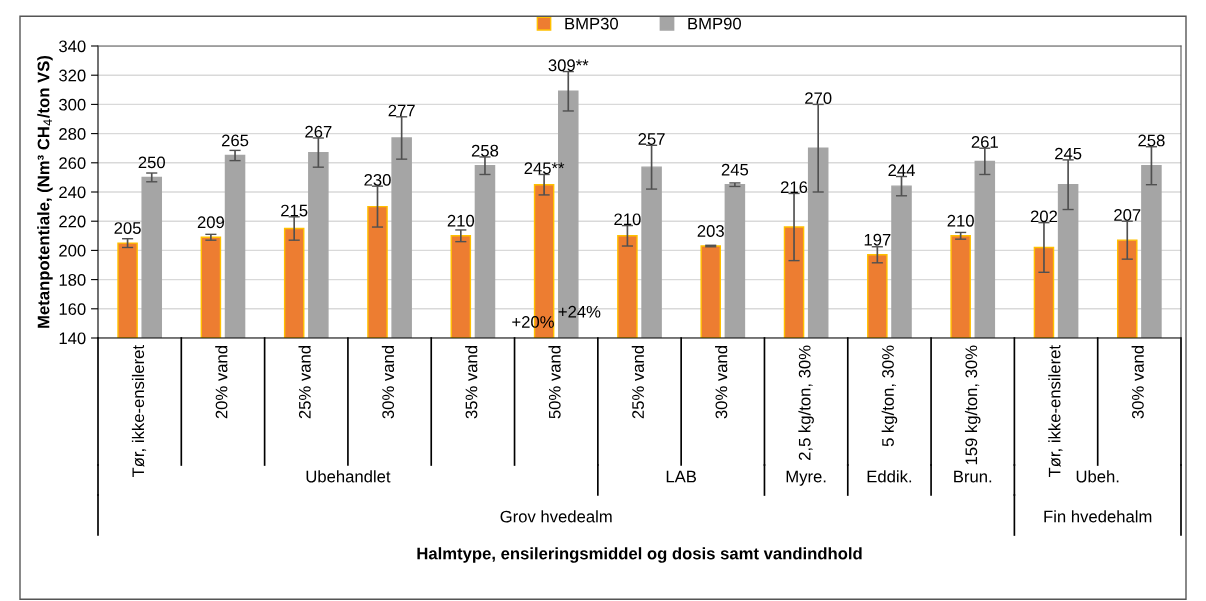 The image size is (1206, 601). I want to click on text: LAB, so click(681, 476).